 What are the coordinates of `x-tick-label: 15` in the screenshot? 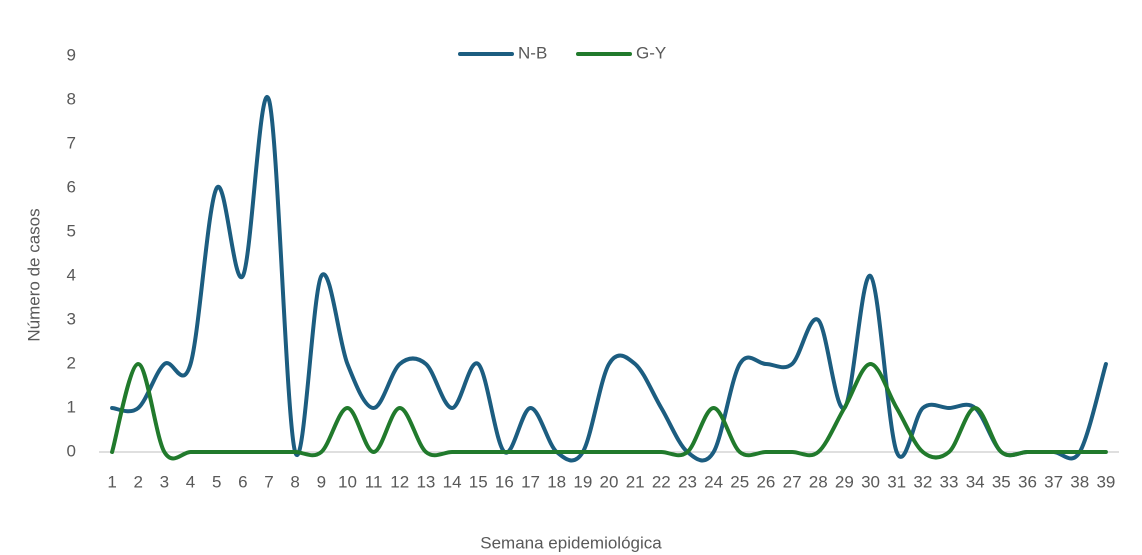 It's located at (478, 481).